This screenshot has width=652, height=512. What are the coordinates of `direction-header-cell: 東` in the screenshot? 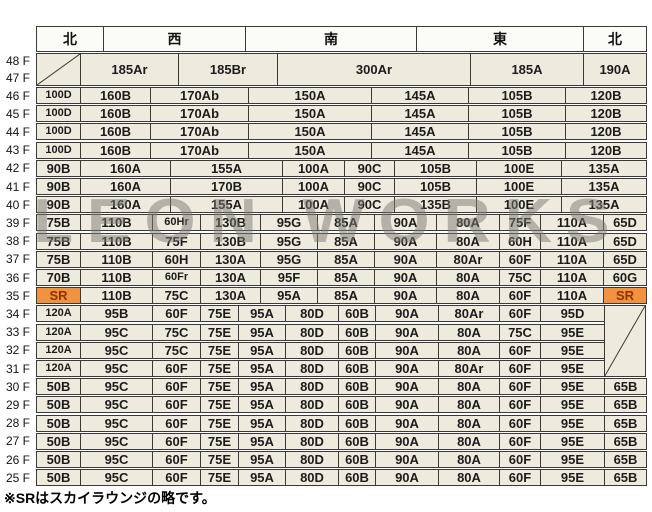 It's located at (500, 39).